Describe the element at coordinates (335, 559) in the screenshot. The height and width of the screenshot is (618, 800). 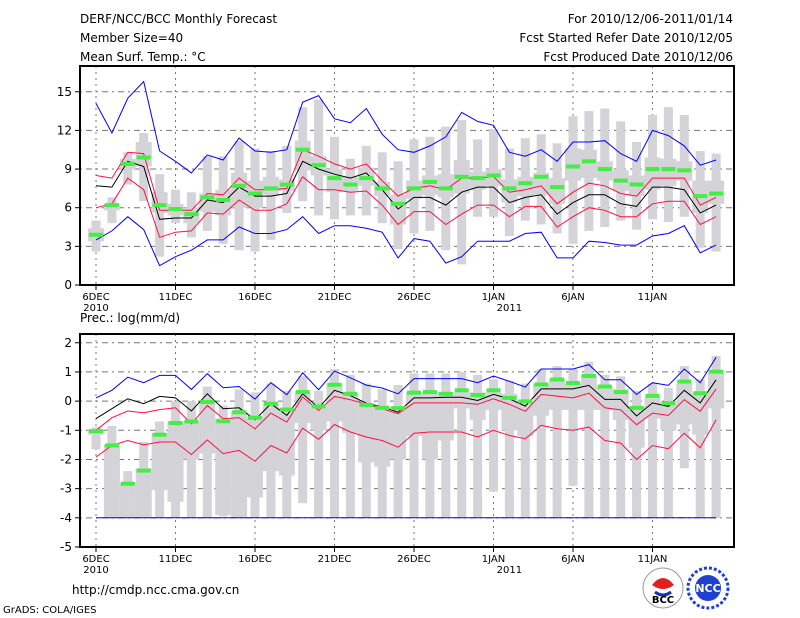
I see `x-tick-label: 21DEC` at that location.